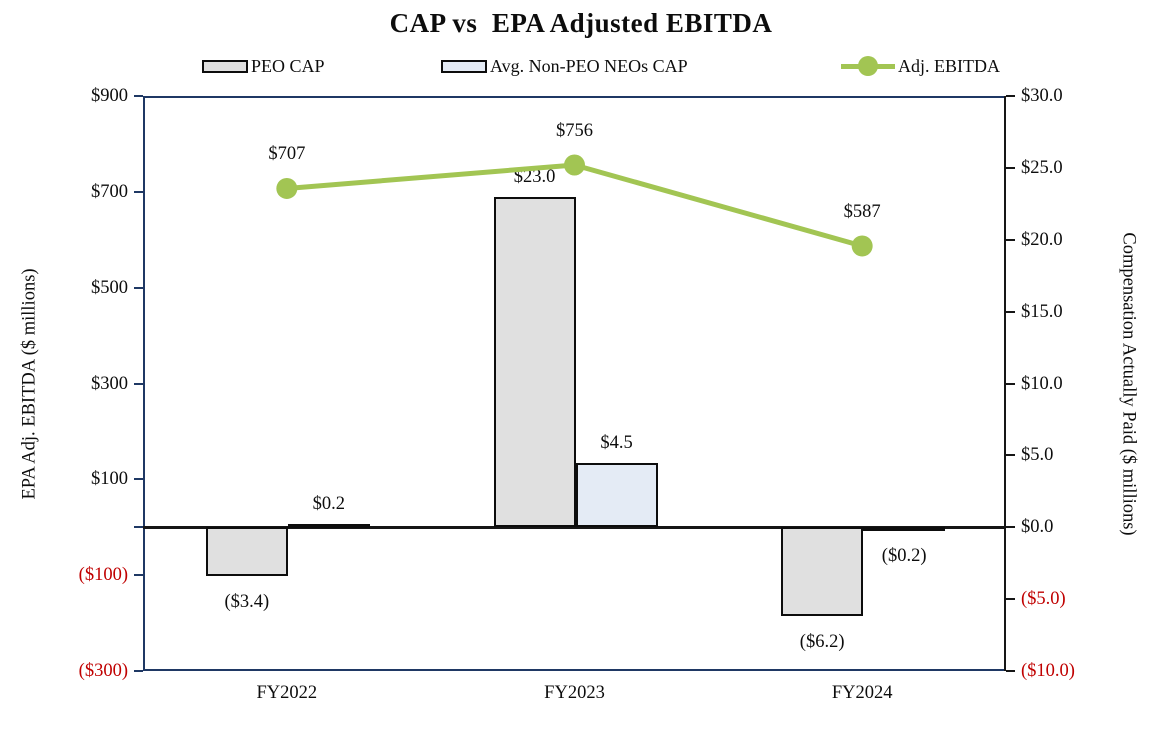 This screenshot has height=730, width=1162. I want to click on line-value-label: $587, so click(862, 211).